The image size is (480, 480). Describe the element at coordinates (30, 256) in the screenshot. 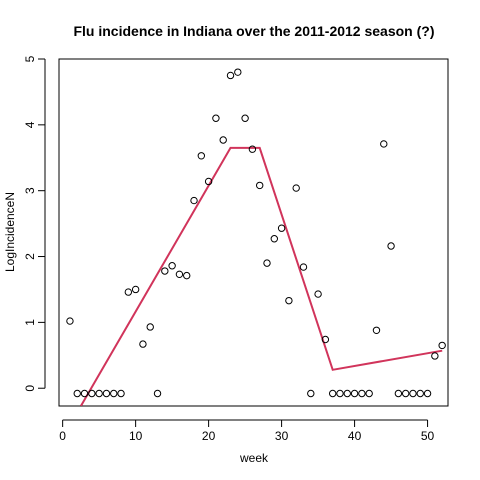

I see `y-tick-label: 2` at that location.